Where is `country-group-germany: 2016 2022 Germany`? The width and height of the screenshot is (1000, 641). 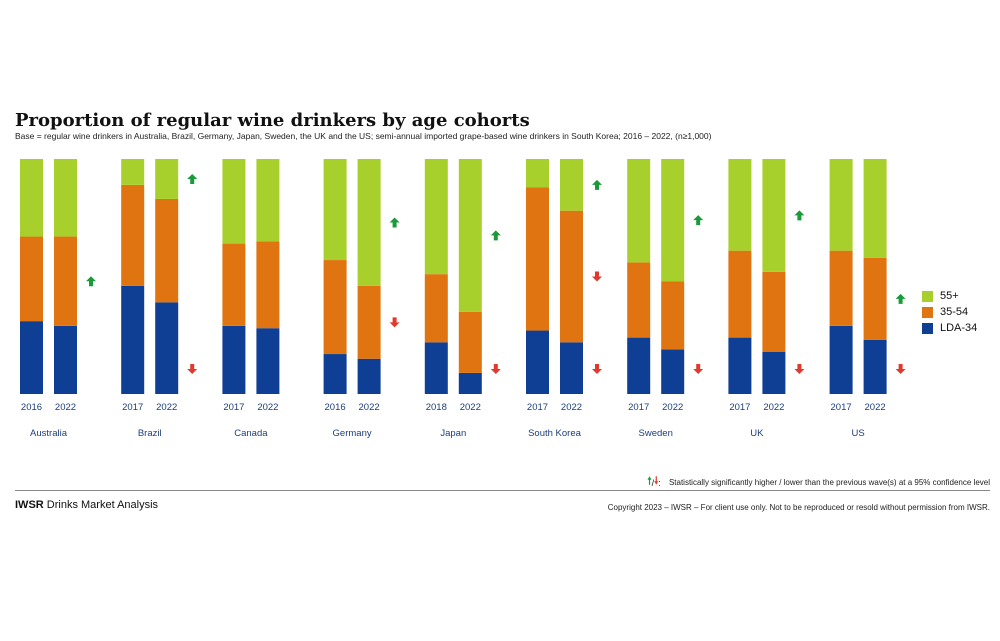
country-group-germany: 2016 2022 Germany is located at coordinates (361, 299).